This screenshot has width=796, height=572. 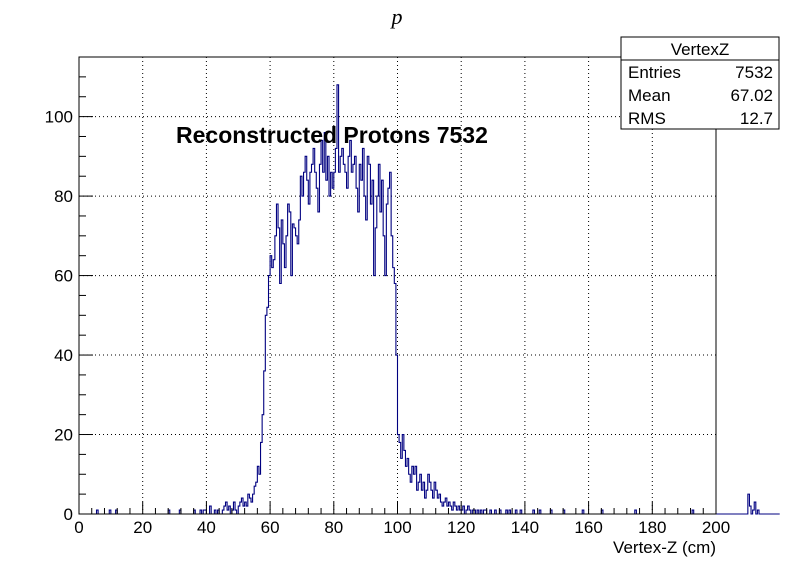 What do you see at coordinates (700, 49) in the screenshot?
I see `stats-box-name: VertexZ` at bounding box center [700, 49].